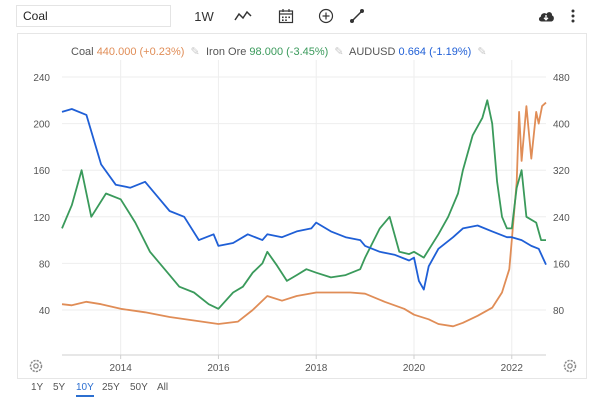  I want to click on period-label: 1W, so click(204, 16).